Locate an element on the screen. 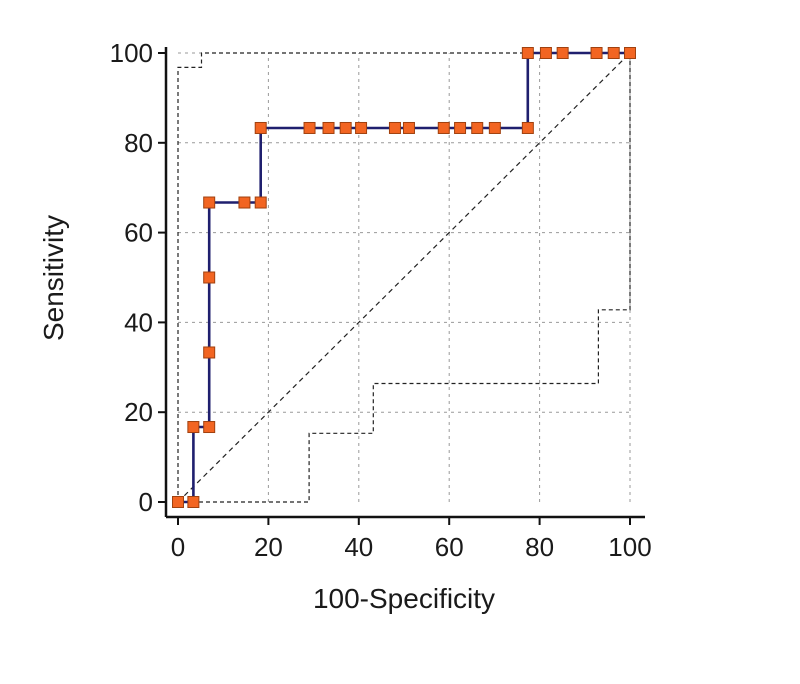  x-tick-label: 0 is located at coordinates (178, 547).